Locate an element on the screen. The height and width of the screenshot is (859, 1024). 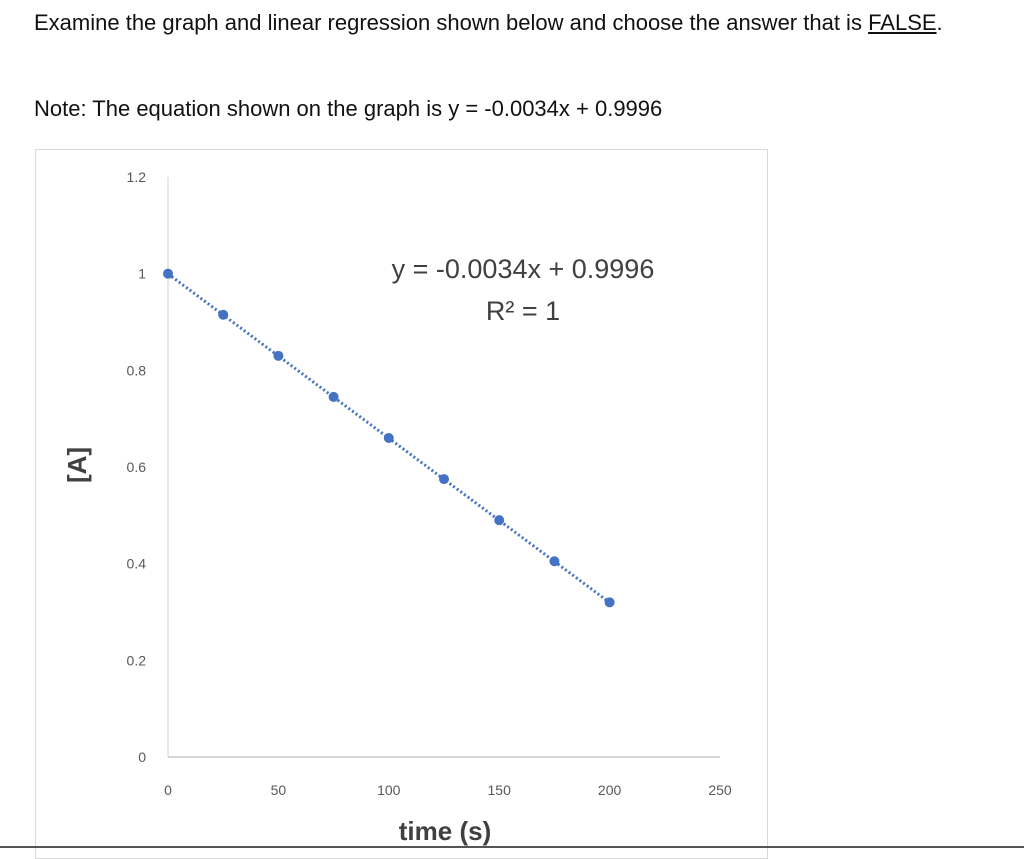
y-tick-label: 0.6 is located at coordinates (137, 467).